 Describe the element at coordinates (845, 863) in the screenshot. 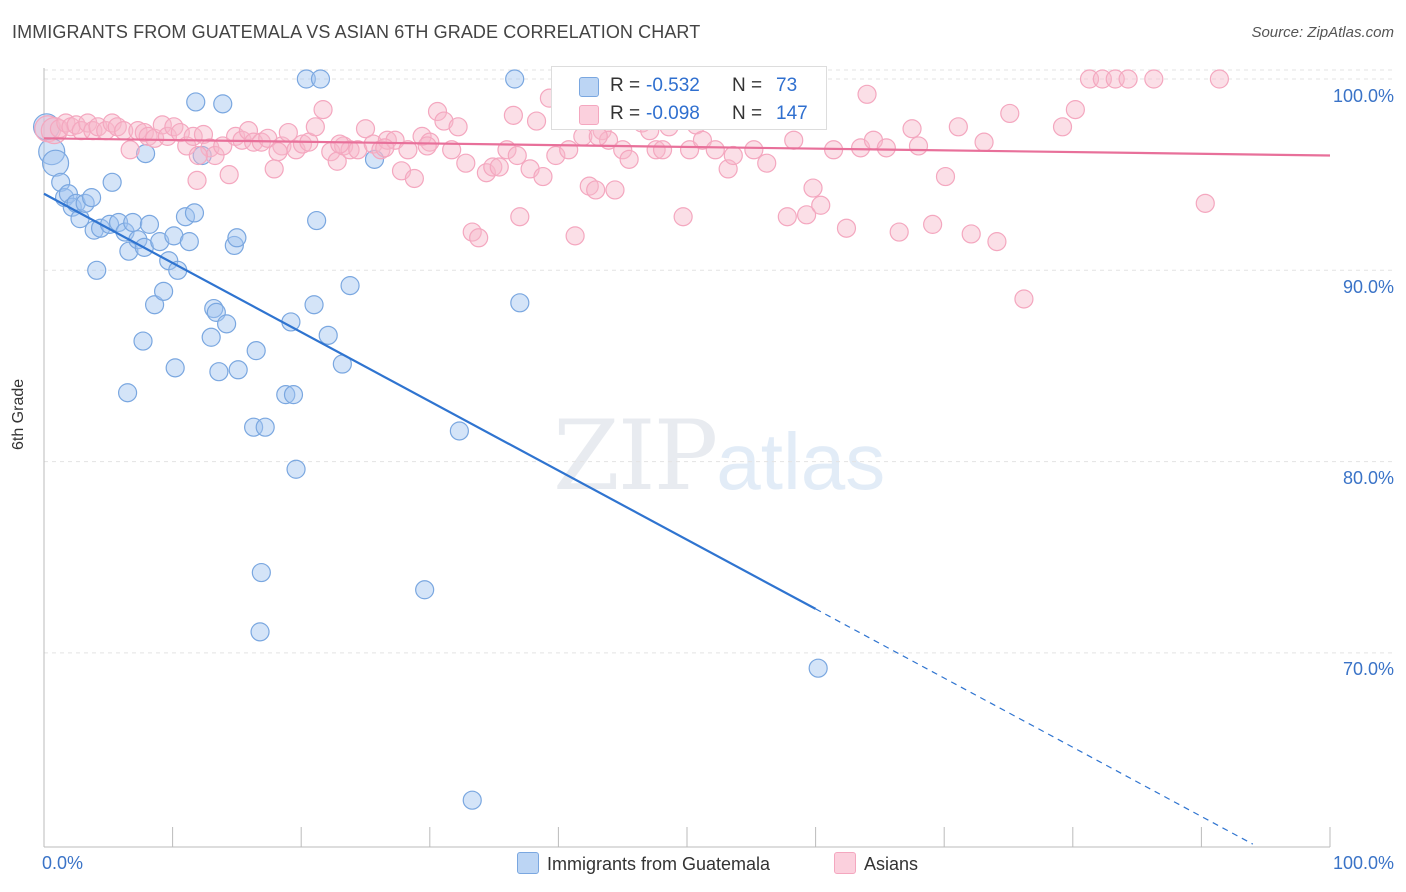

I see `legend-swatch-asians` at that location.